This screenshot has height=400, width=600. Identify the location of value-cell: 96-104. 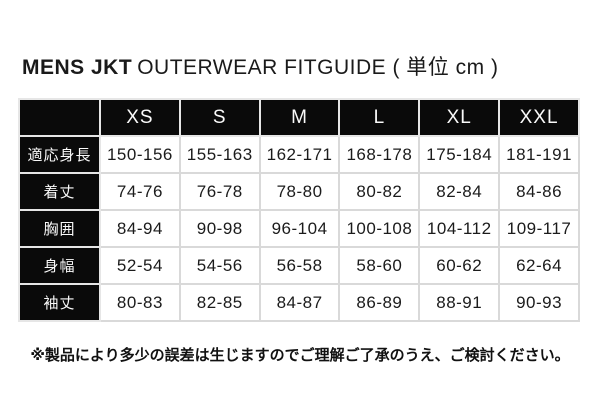
(299, 228).